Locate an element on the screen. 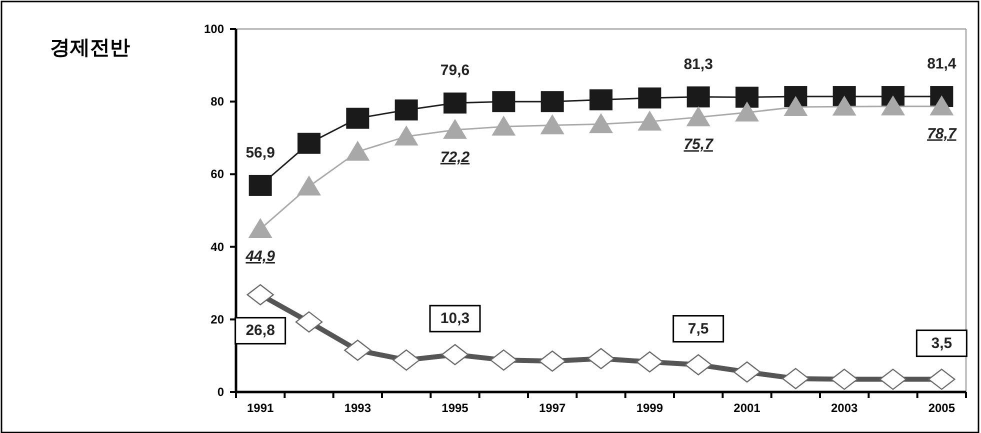  x-tick-label: 1999 is located at coordinates (650, 408).